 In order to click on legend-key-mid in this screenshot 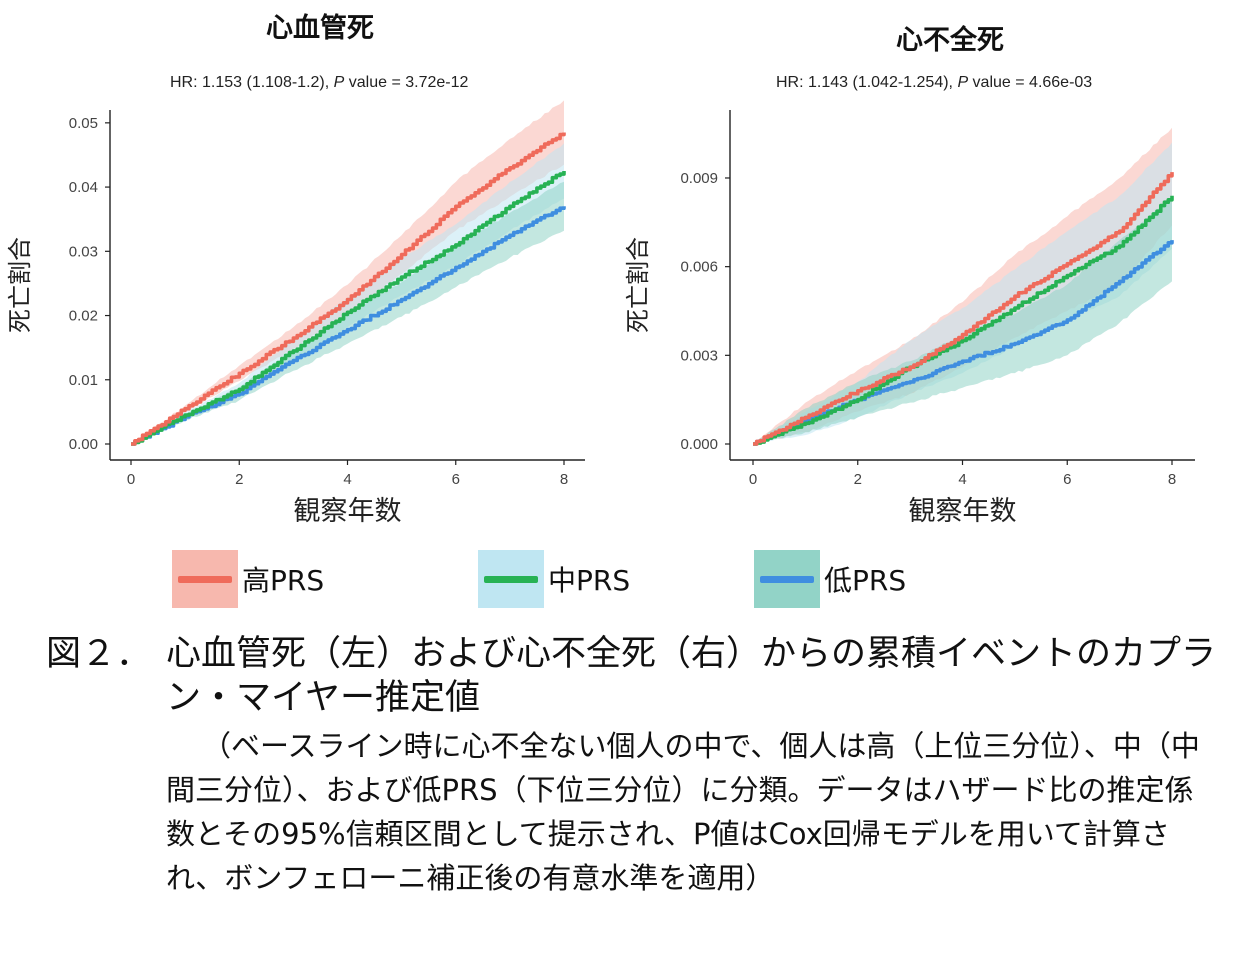, I will do `click(511, 579)`.